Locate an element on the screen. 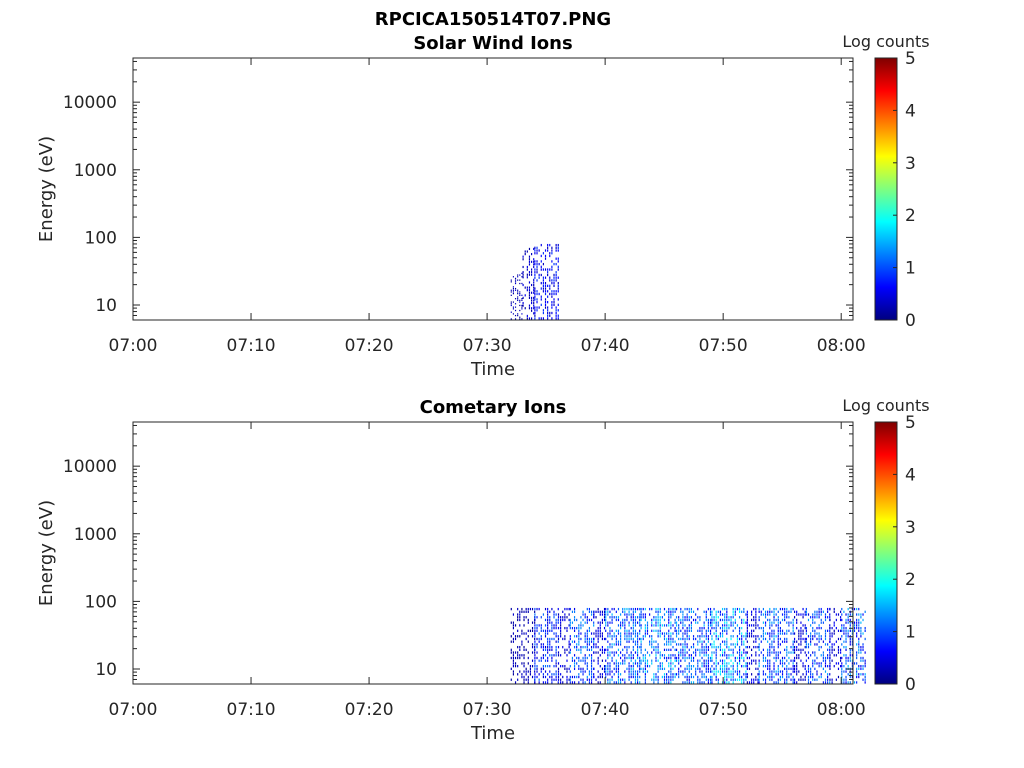  x-tick-label: 07:30 is located at coordinates (487, 346).